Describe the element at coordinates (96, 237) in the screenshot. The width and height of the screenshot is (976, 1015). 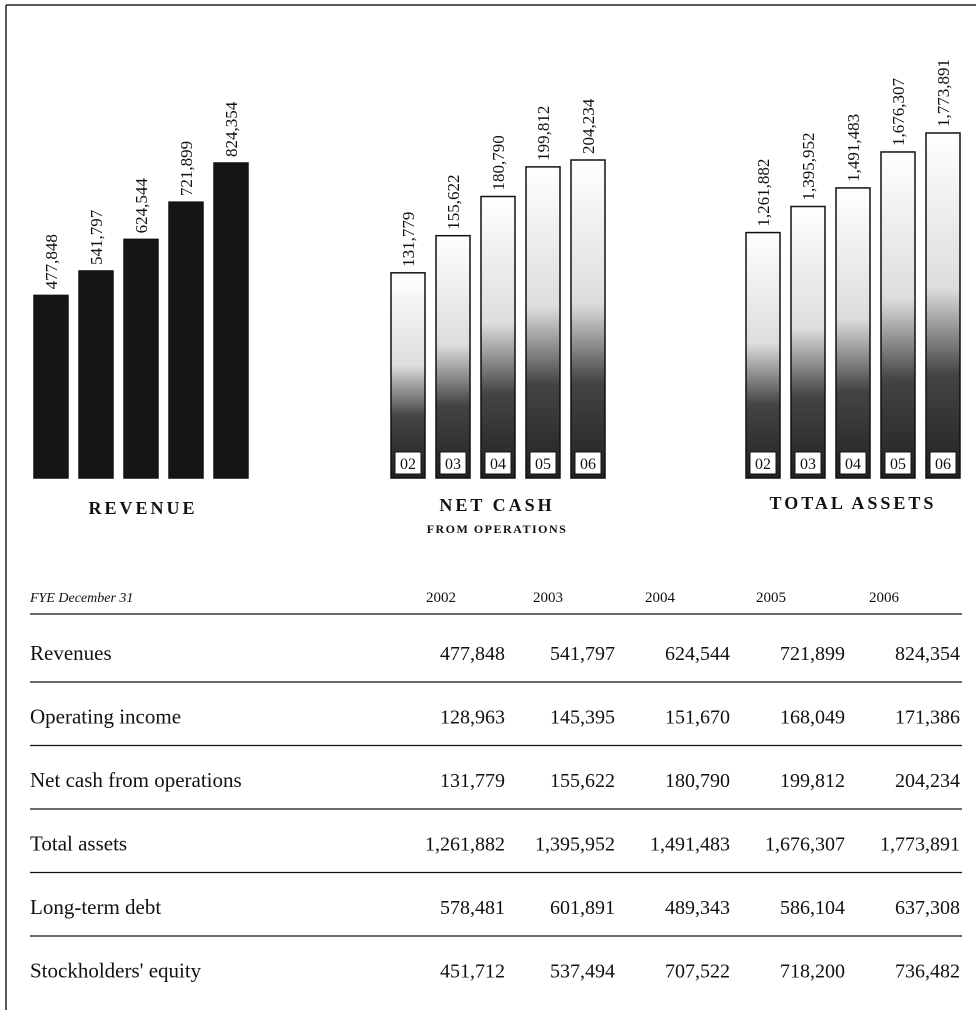
I see `value-label: 541,797` at that location.